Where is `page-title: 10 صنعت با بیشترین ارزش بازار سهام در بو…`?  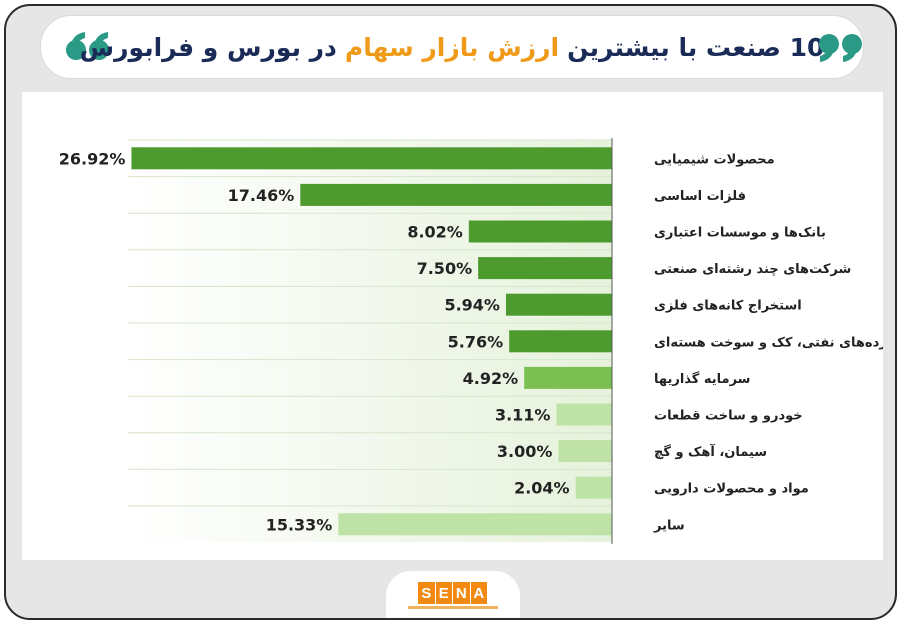 page-title: 10 صنعت با بیشترین ارزش بازار سهام در بو… is located at coordinates (452, 47).